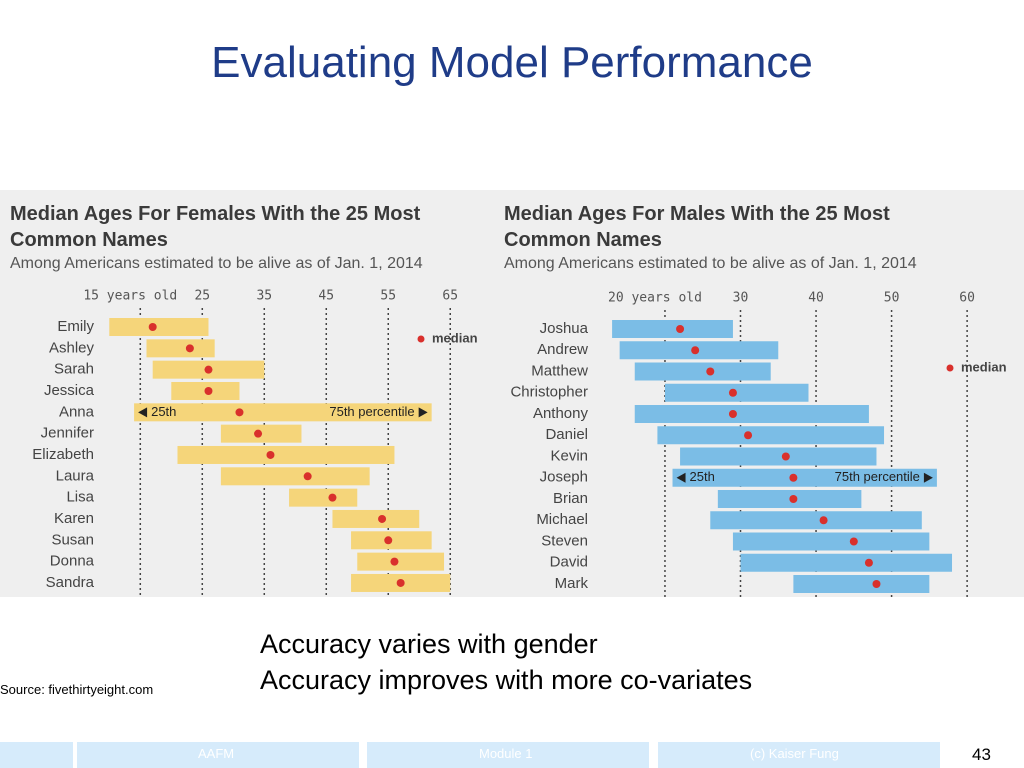  Describe the element at coordinates (562, 519) in the screenshot. I see `y-tick-label: Michael` at that location.